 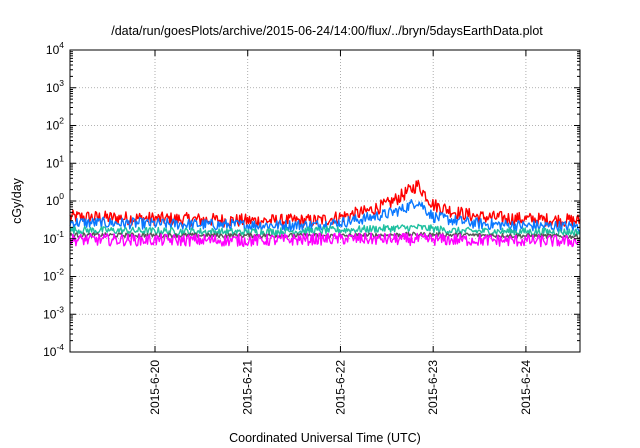 I want to click on x-tick-label: 2015-6-23, so click(x=433, y=387).